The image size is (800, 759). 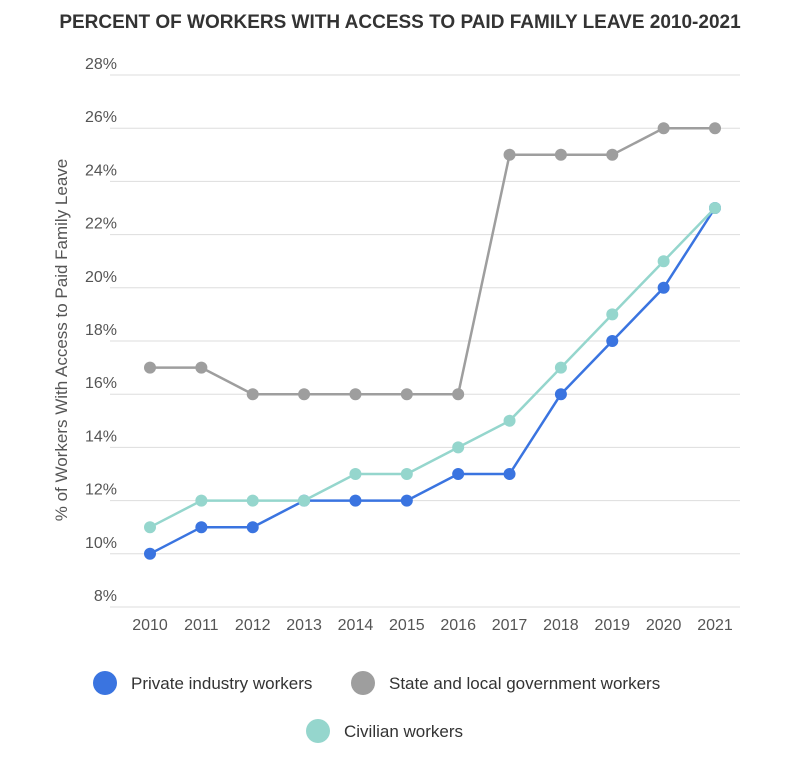 I want to click on x-tick-label: 2011, so click(x=201, y=625).